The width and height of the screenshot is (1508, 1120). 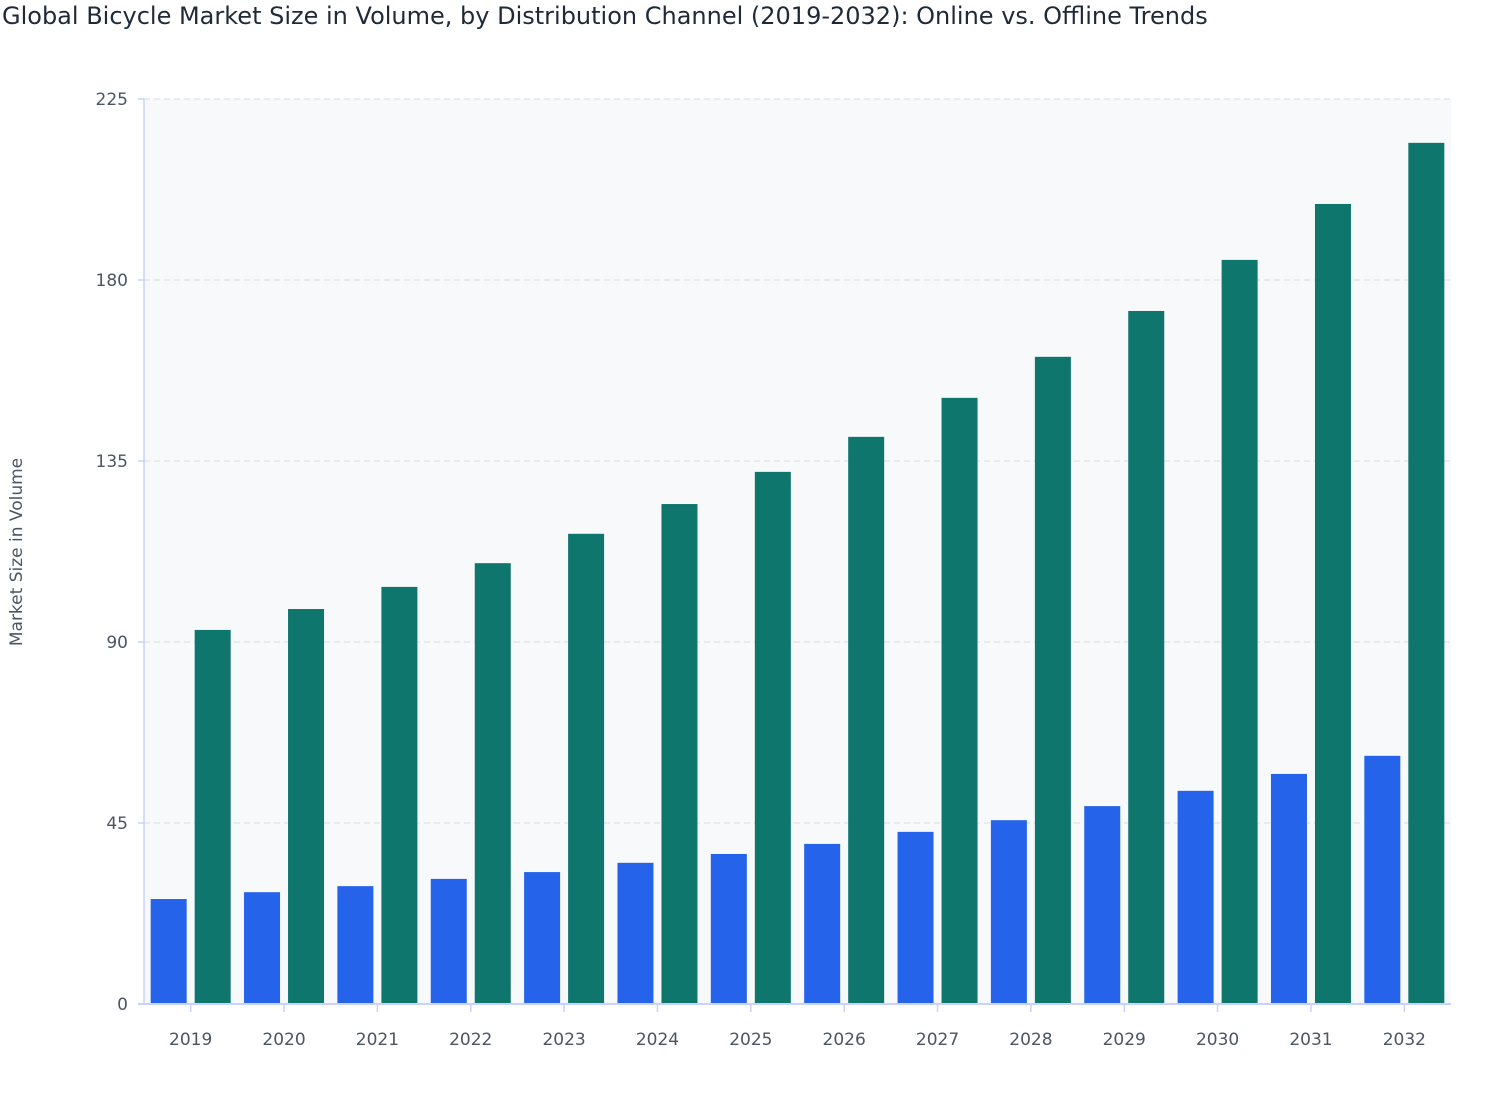 What do you see at coordinates (1124, 1040) in the screenshot?
I see `x-tick-label: 2029` at bounding box center [1124, 1040].